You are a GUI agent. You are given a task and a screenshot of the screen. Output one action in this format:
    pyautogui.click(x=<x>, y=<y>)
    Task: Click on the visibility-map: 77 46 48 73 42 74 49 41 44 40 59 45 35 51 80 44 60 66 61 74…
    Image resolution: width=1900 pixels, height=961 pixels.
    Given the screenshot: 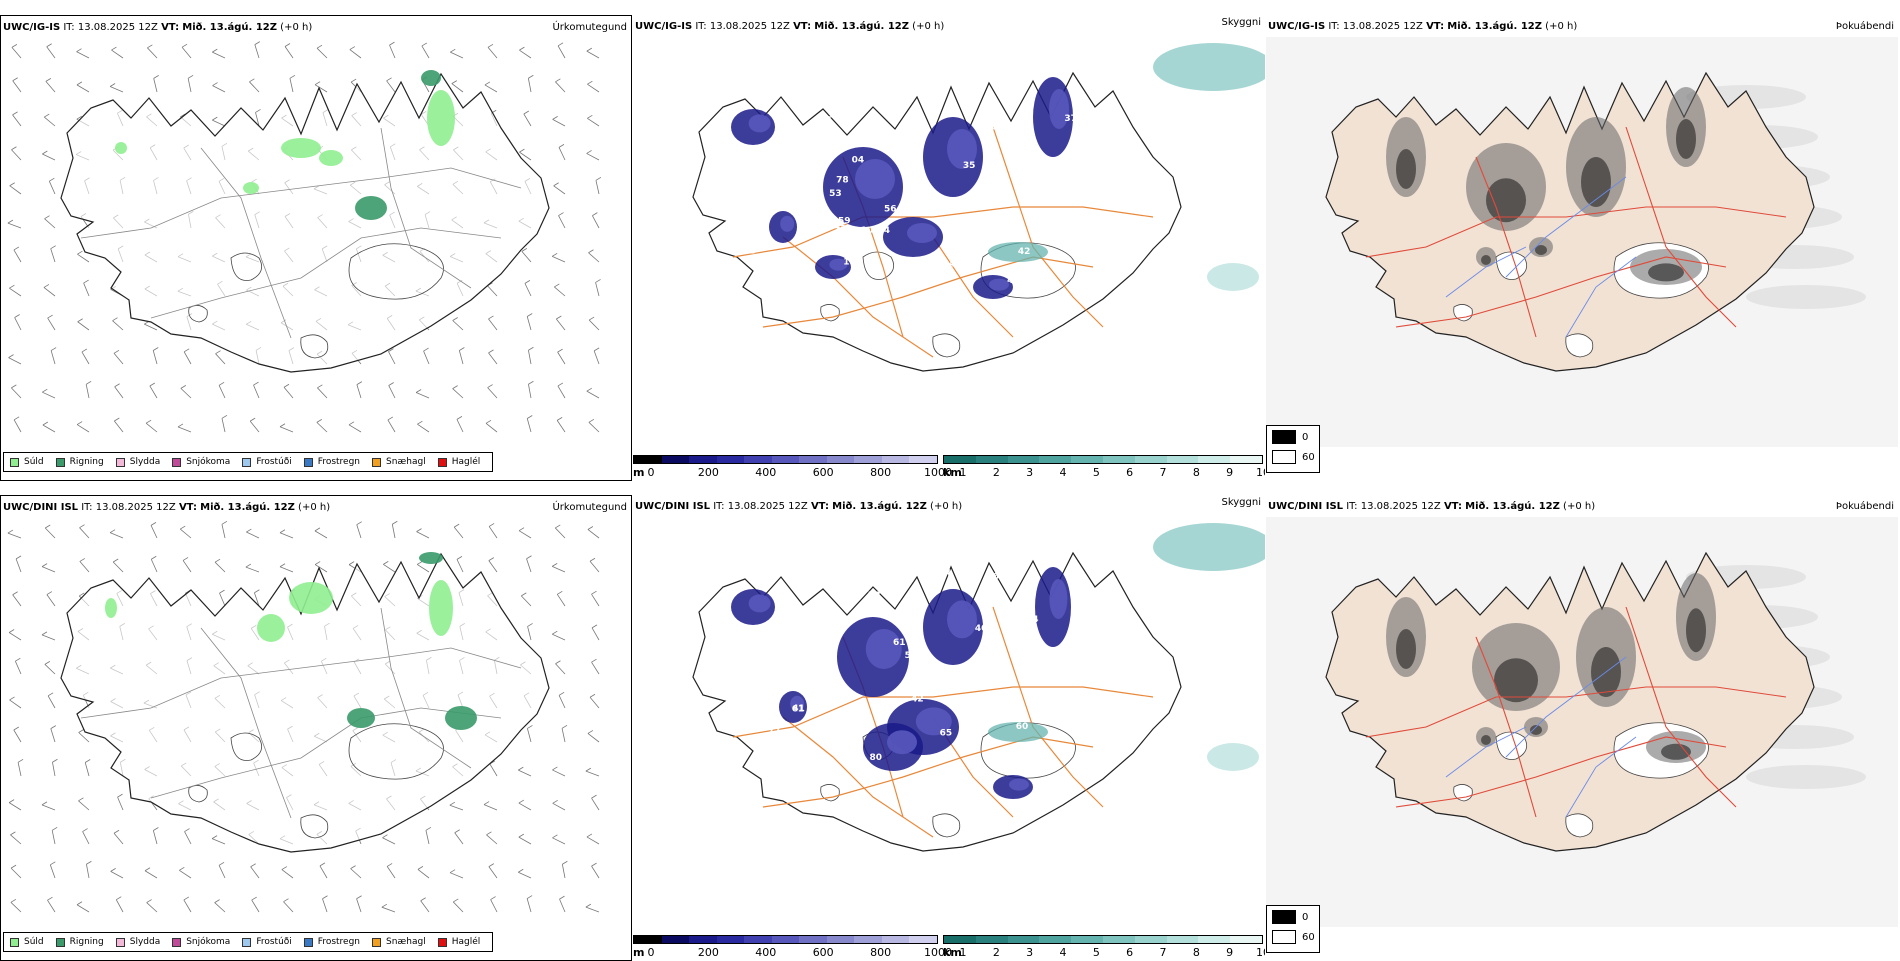 What is the action you would take?
    pyautogui.click(x=978, y=687)
    